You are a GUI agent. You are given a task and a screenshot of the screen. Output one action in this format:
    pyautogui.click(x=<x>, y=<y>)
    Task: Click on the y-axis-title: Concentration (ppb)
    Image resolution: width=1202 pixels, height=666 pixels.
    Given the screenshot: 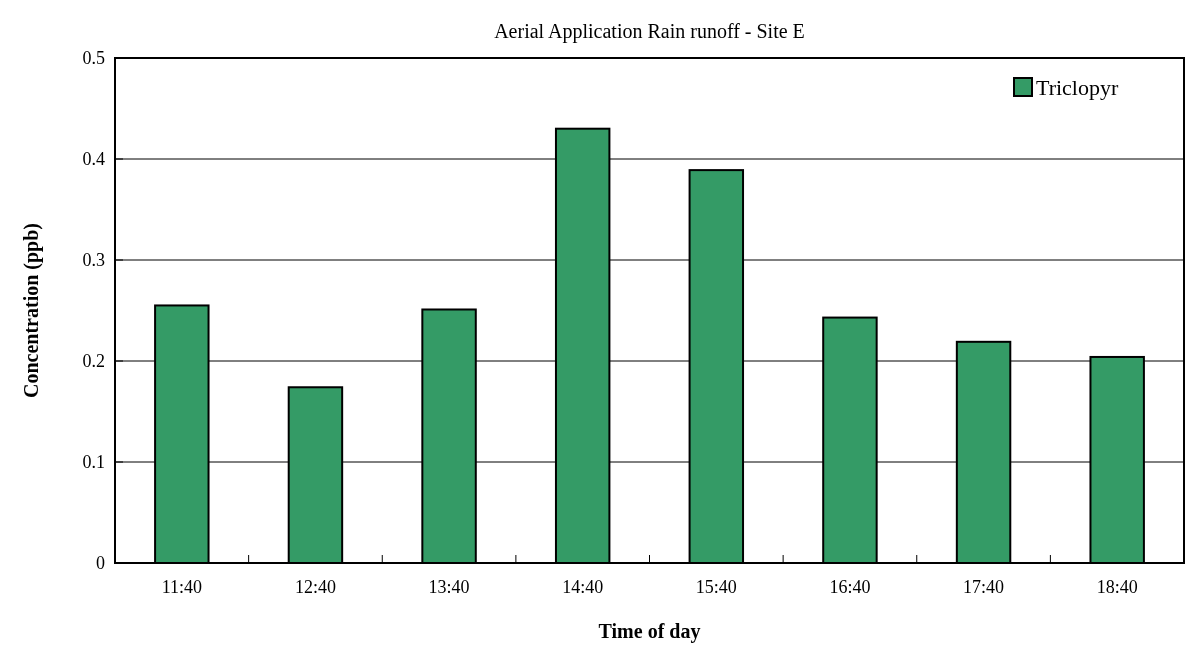 What is the action you would take?
    pyautogui.click(x=31, y=310)
    